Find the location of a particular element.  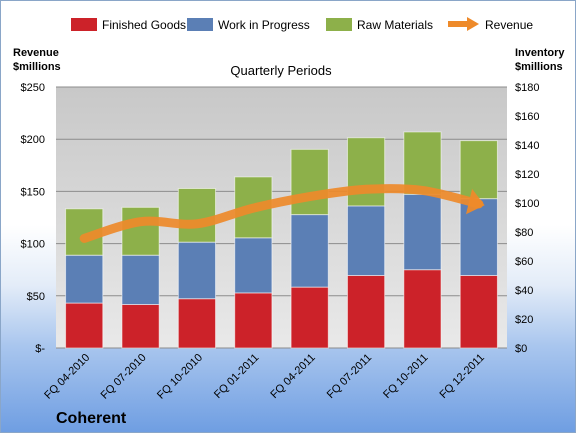

left-axis-tick-label: $100 is located at coordinates (33, 245).